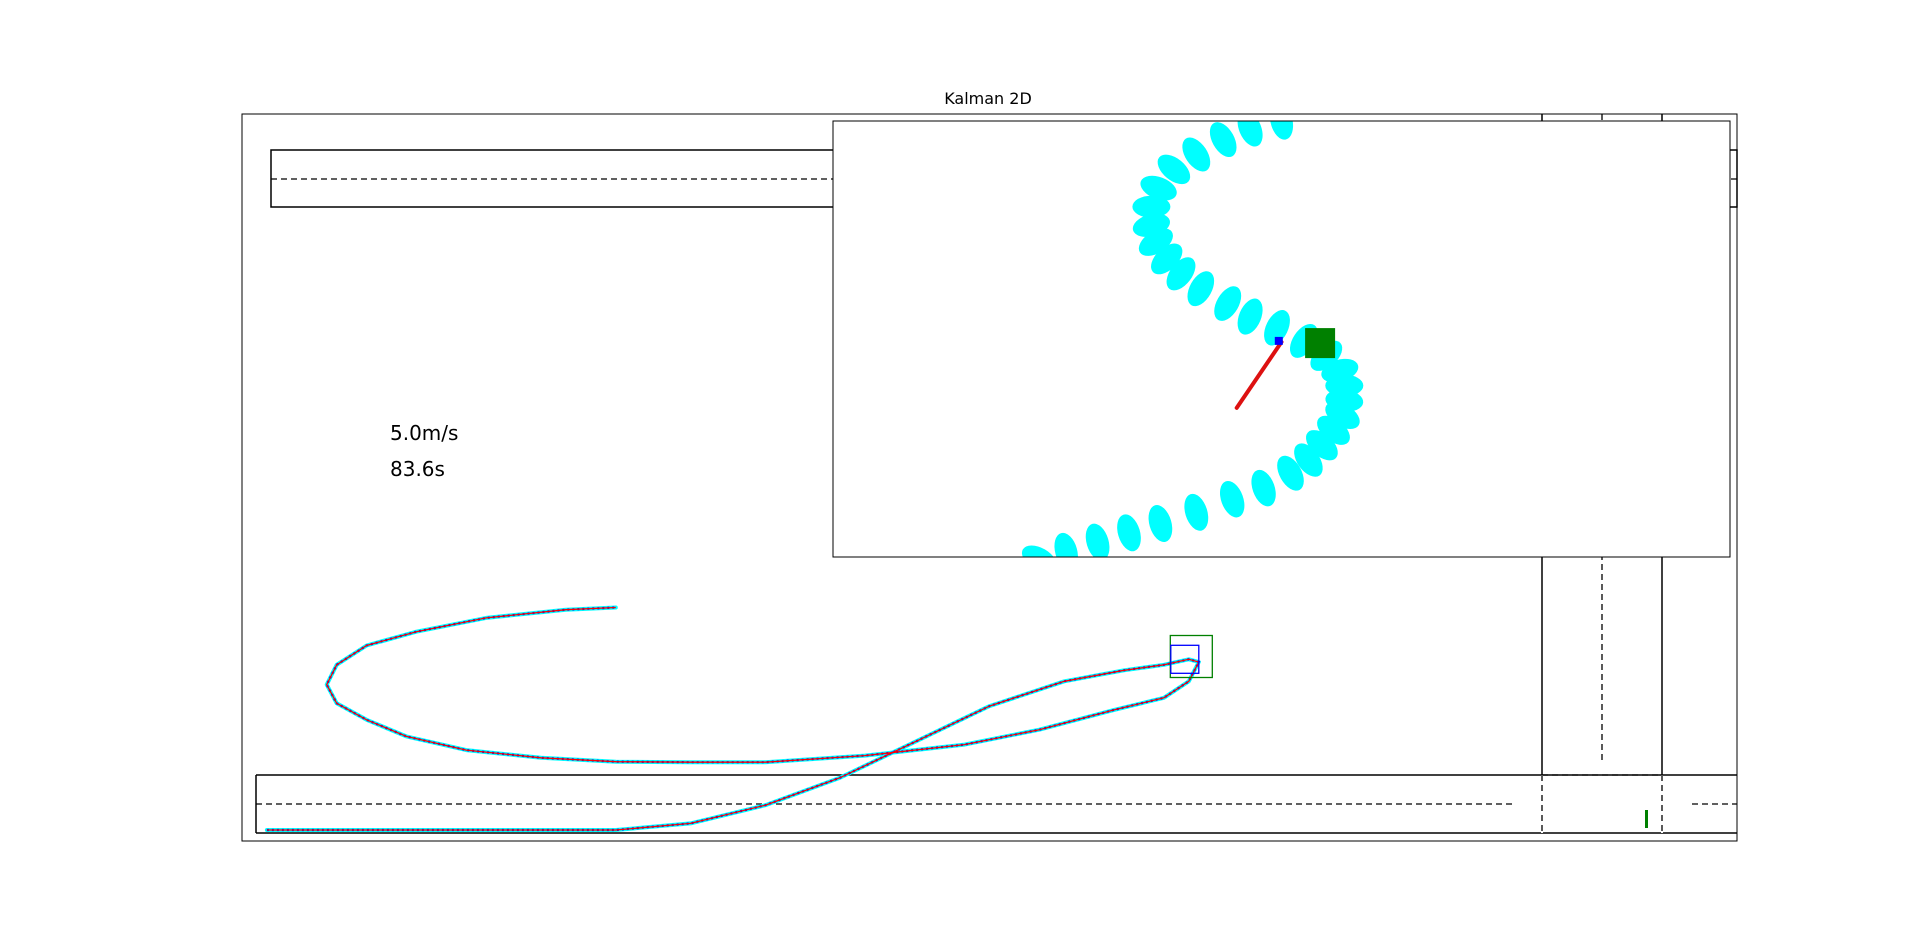 The image size is (1920, 940). I want to click on estimate-box-main, so click(1185, 659).